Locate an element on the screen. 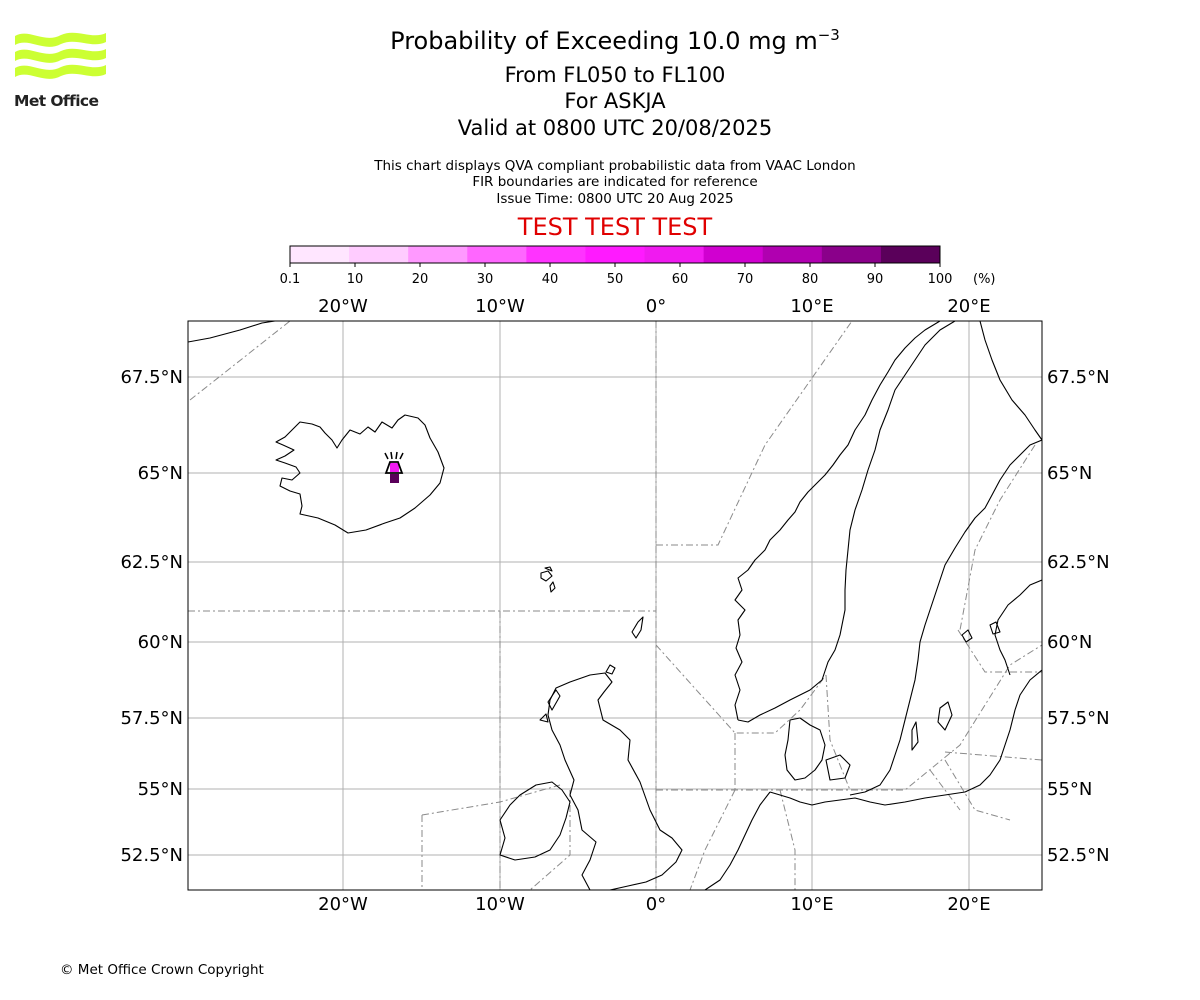 The height and width of the screenshot is (1000, 1200). ash-cell-max is located at coordinates (394, 478).